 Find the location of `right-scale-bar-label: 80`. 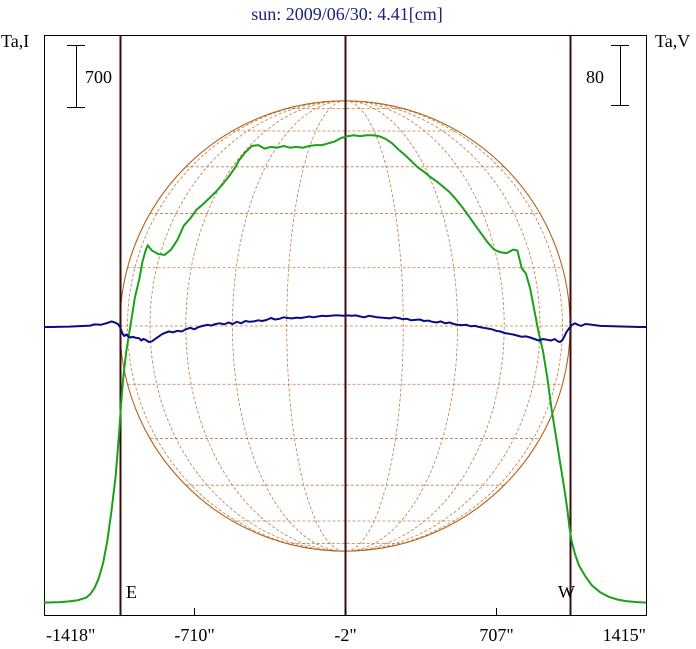

right-scale-bar-label: 80 is located at coordinates (595, 77).